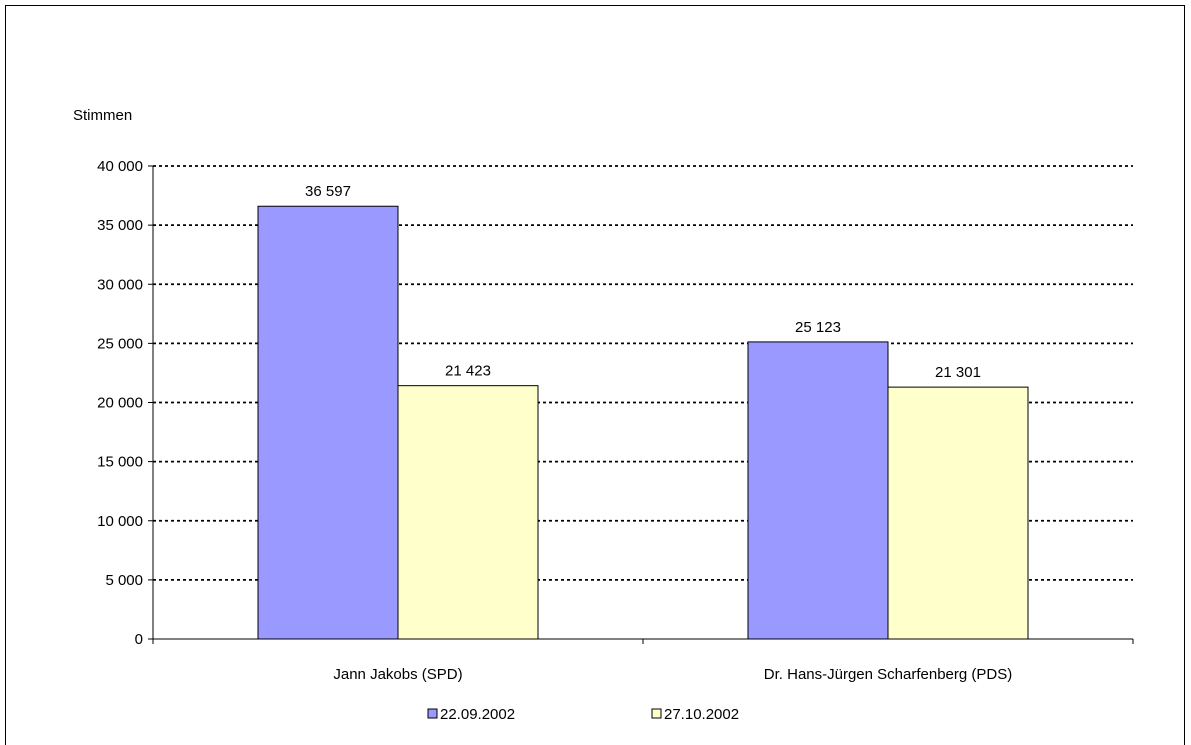 The width and height of the screenshot is (1191, 745). What do you see at coordinates (120, 343) in the screenshot?
I see `y-tick-label: 25 000` at bounding box center [120, 343].